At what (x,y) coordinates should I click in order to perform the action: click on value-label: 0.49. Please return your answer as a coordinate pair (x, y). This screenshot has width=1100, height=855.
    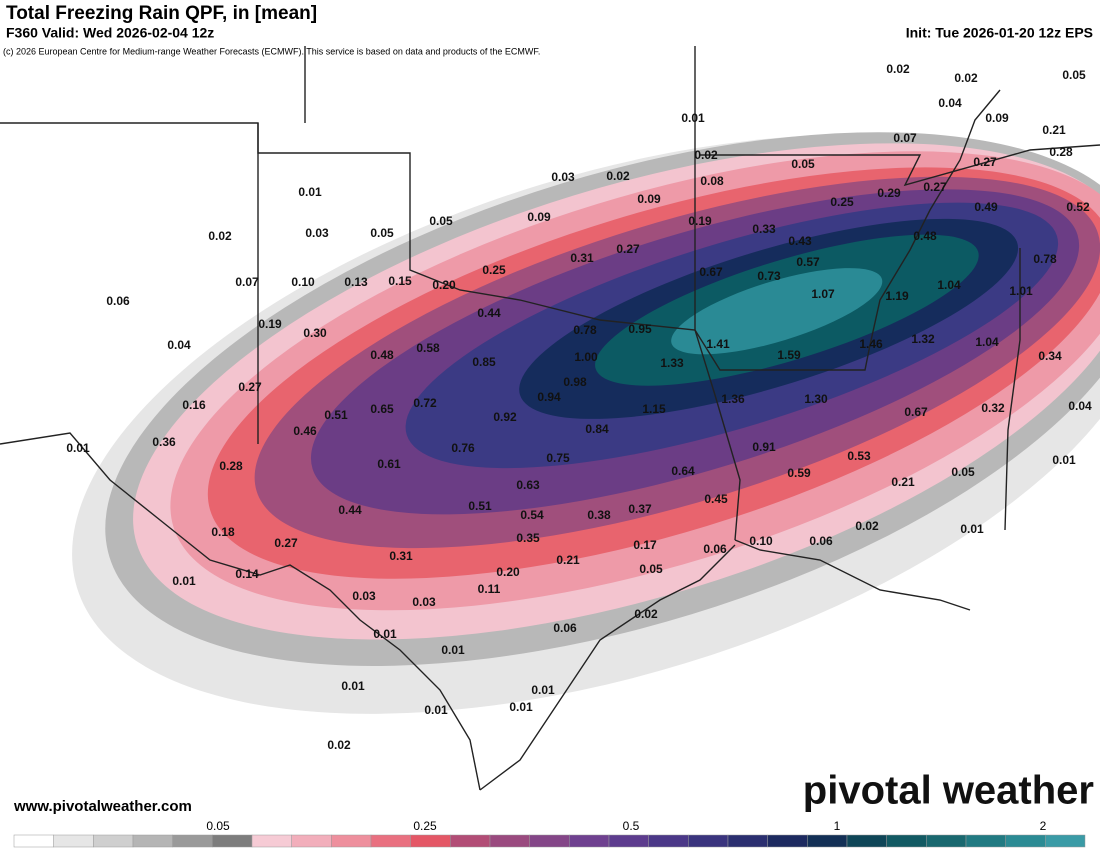
    Looking at the image, I should click on (986, 207).